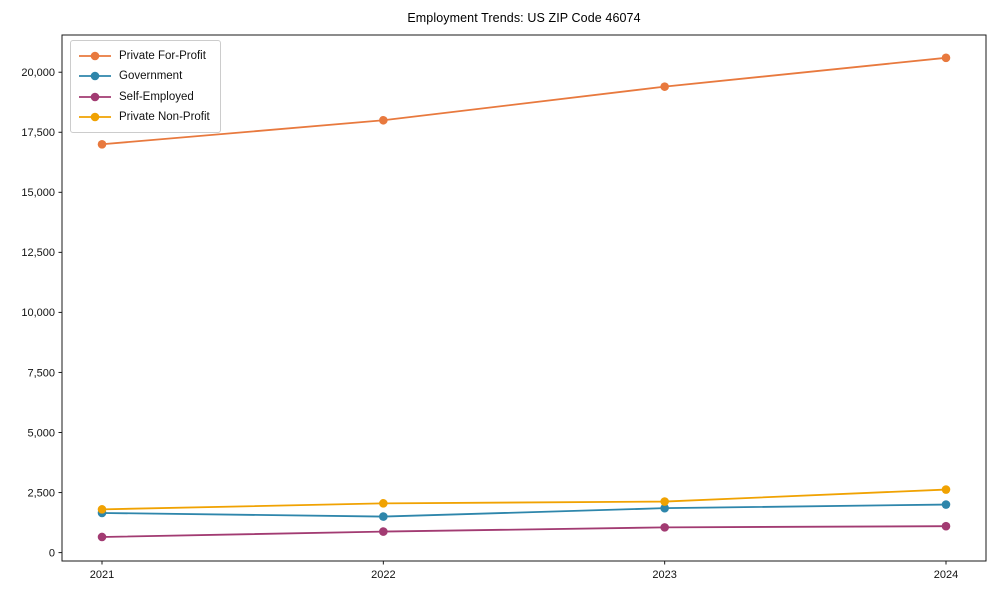 This screenshot has width=1000, height=600. Describe the element at coordinates (102, 575) in the screenshot. I see `x-axis-tick-label: 2021` at that location.